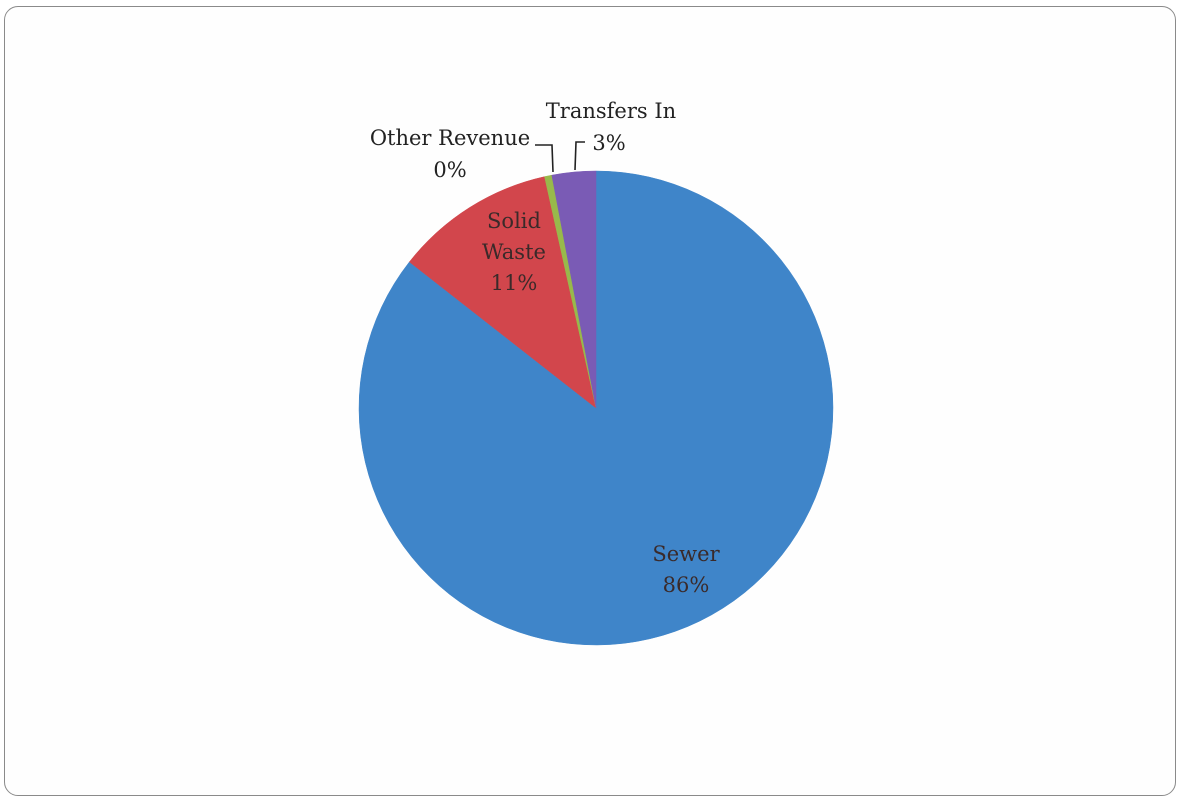 The width and height of the screenshot is (1182, 802). What do you see at coordinates (560, 157) in the screenshot?
I see `leader-lines` at bounding box center [560, 157].